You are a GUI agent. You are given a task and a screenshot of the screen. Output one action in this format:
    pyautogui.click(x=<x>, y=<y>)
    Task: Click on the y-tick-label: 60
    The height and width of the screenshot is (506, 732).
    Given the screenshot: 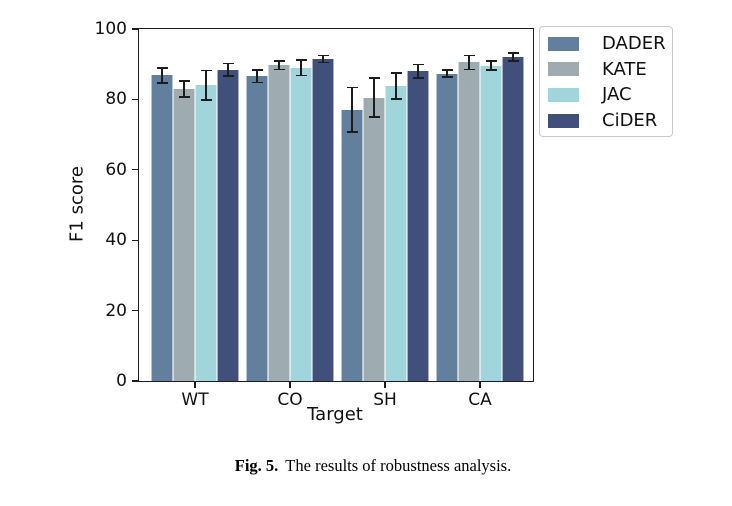 What is the action you would take?
    pyautogui.click(x=116, y=169)
    